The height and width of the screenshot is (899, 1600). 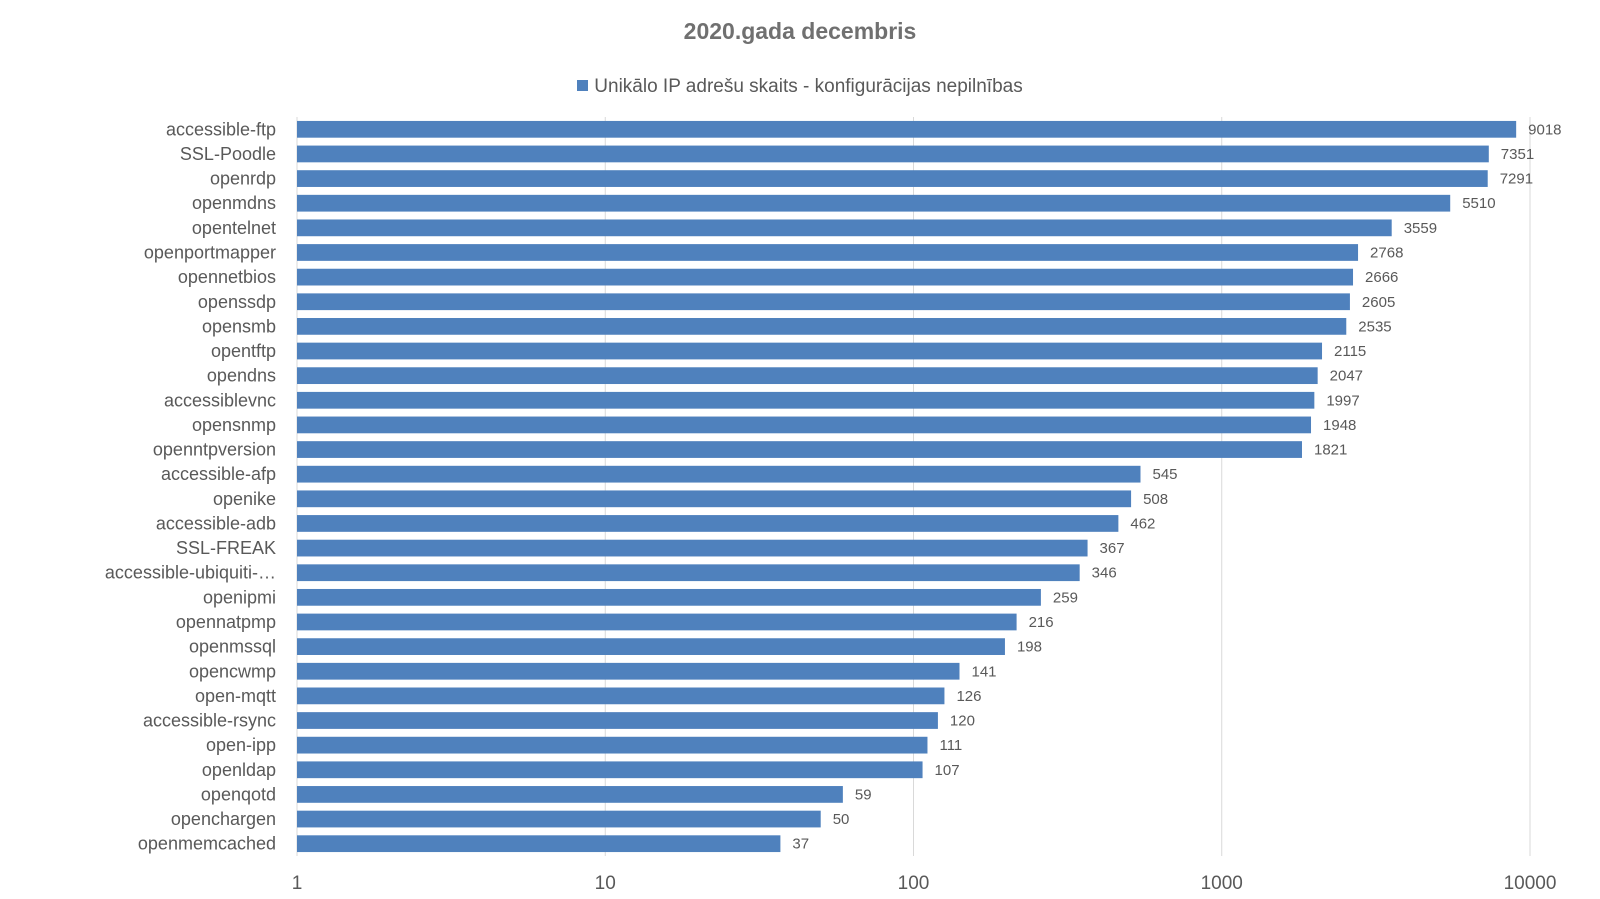 What do you see at coordinates (243, 179) in the screenshot?
I see `category-label: openrdp` at bounding box center [243, 179].